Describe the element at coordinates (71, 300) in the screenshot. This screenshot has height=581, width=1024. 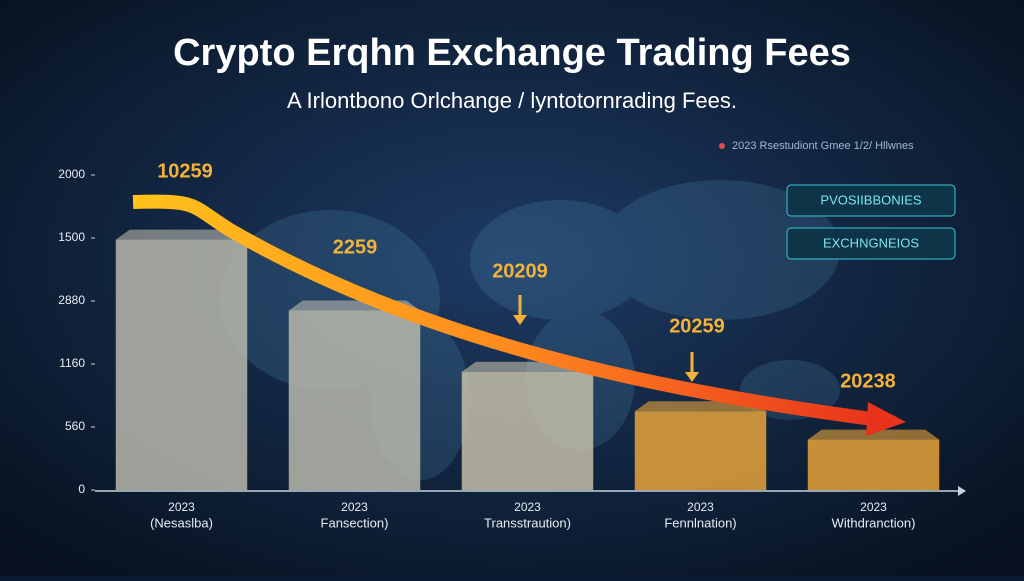
I see `y-tick-label: 2880` at that location.